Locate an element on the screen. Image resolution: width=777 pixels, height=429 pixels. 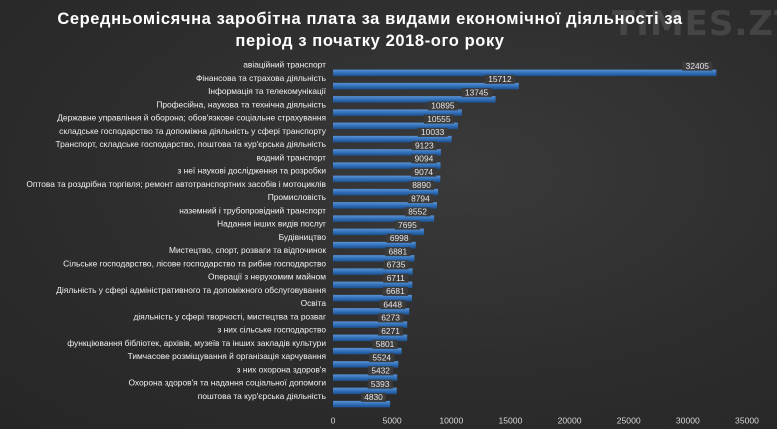
x-tick-label: 0 is located at coordinates (333, 421).